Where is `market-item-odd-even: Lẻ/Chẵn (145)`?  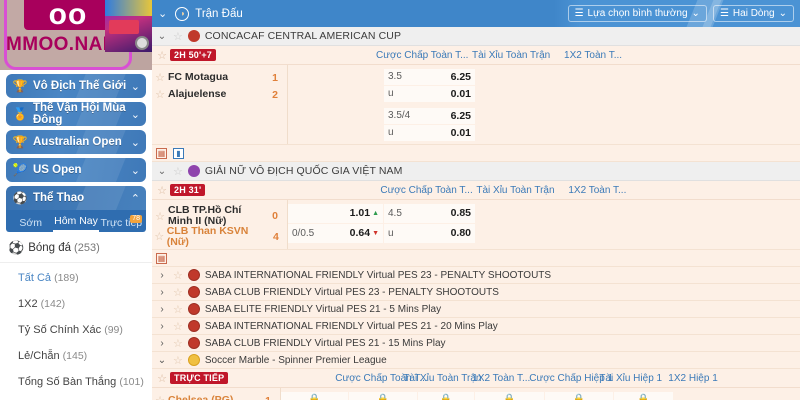 market-item-odd-even: Lẻ/Chẵn (145) is located at coordinates (76, 356).